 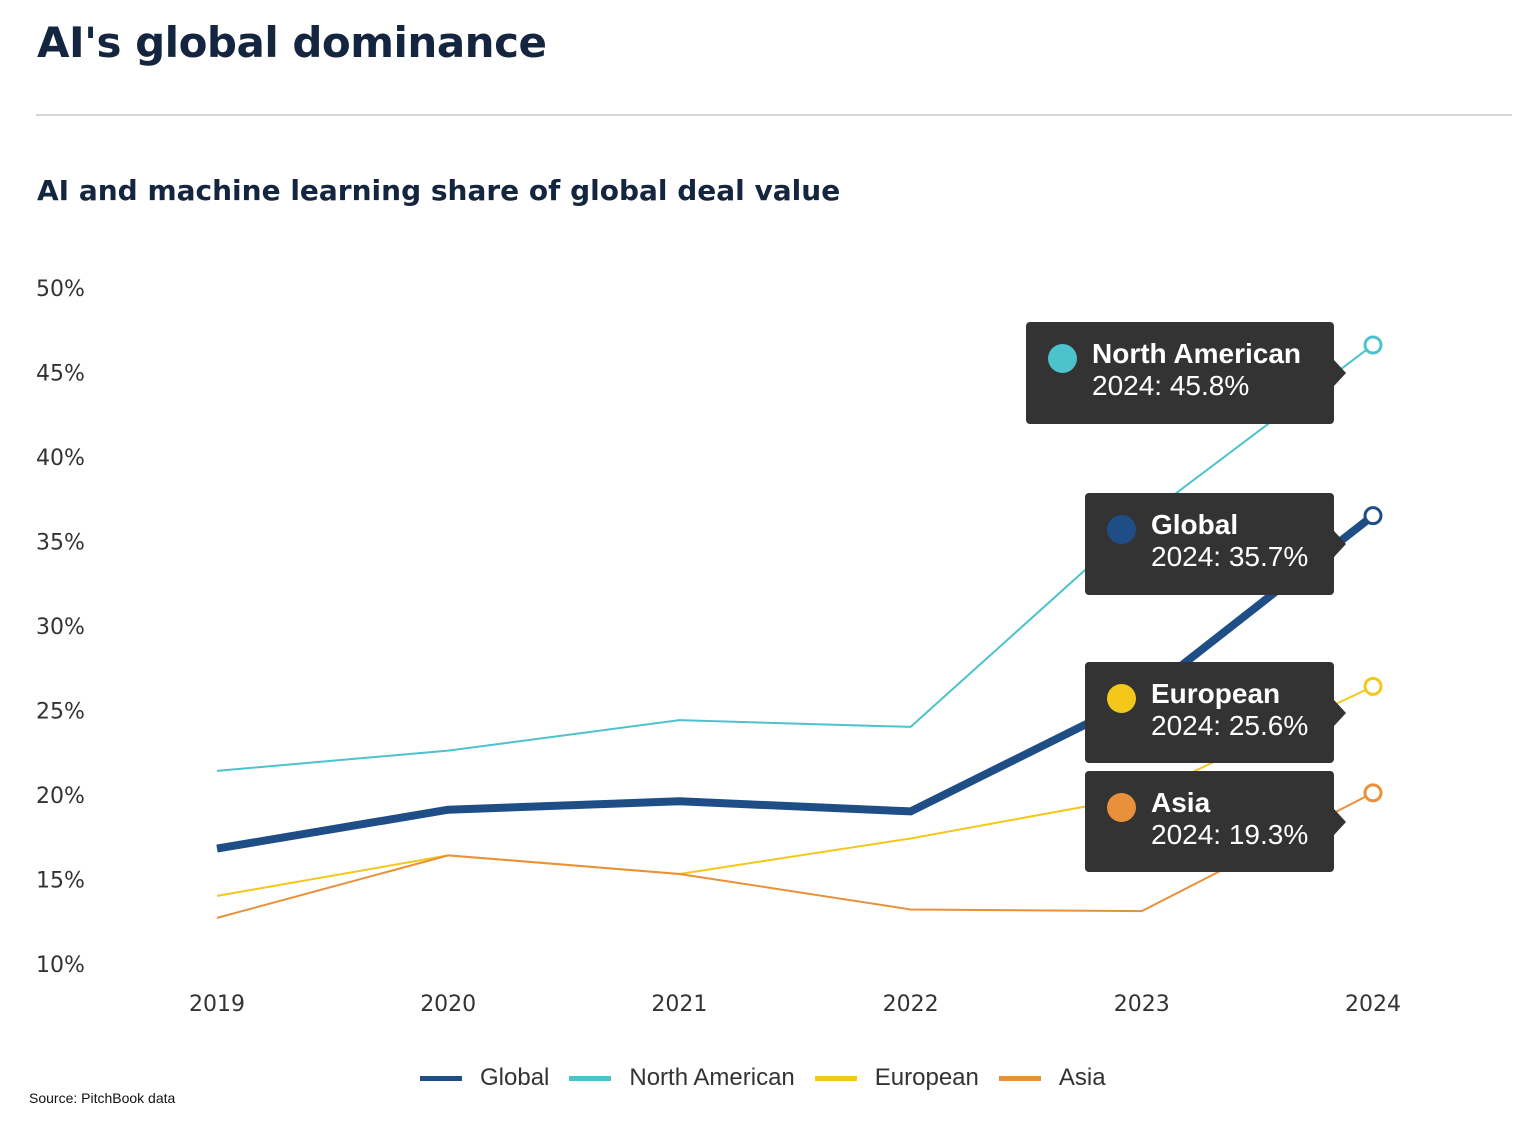 I want to click on tooltip-european: European 2024: 25.6%, so click(x=1215, y=712).